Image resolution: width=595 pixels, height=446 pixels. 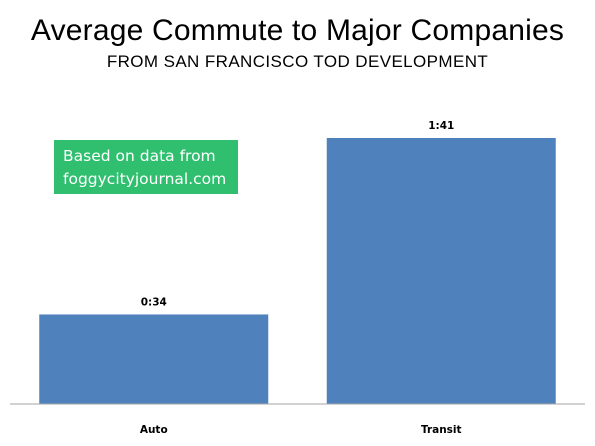 I want to click on source-note-line-1: Based on data from, so click(x=139, y=156).